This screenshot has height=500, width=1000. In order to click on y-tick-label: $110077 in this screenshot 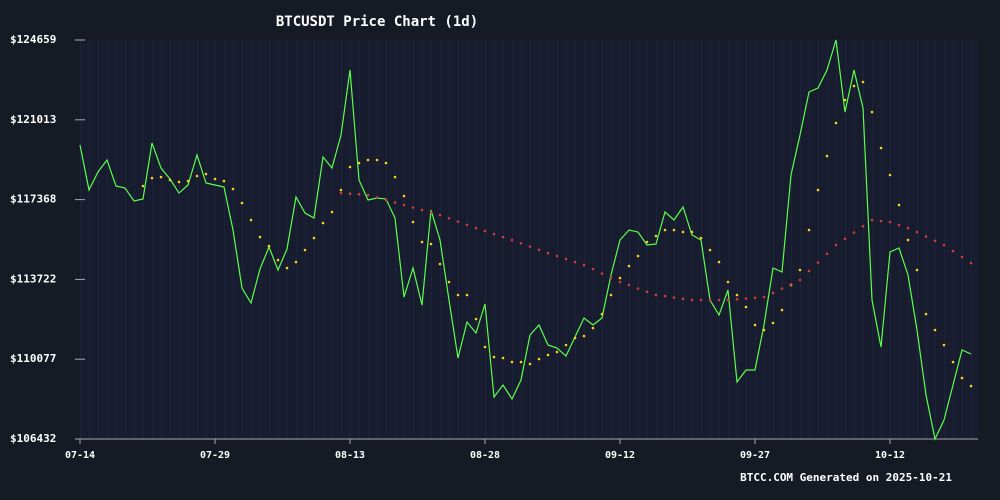, I will do `click(33, 358)`.